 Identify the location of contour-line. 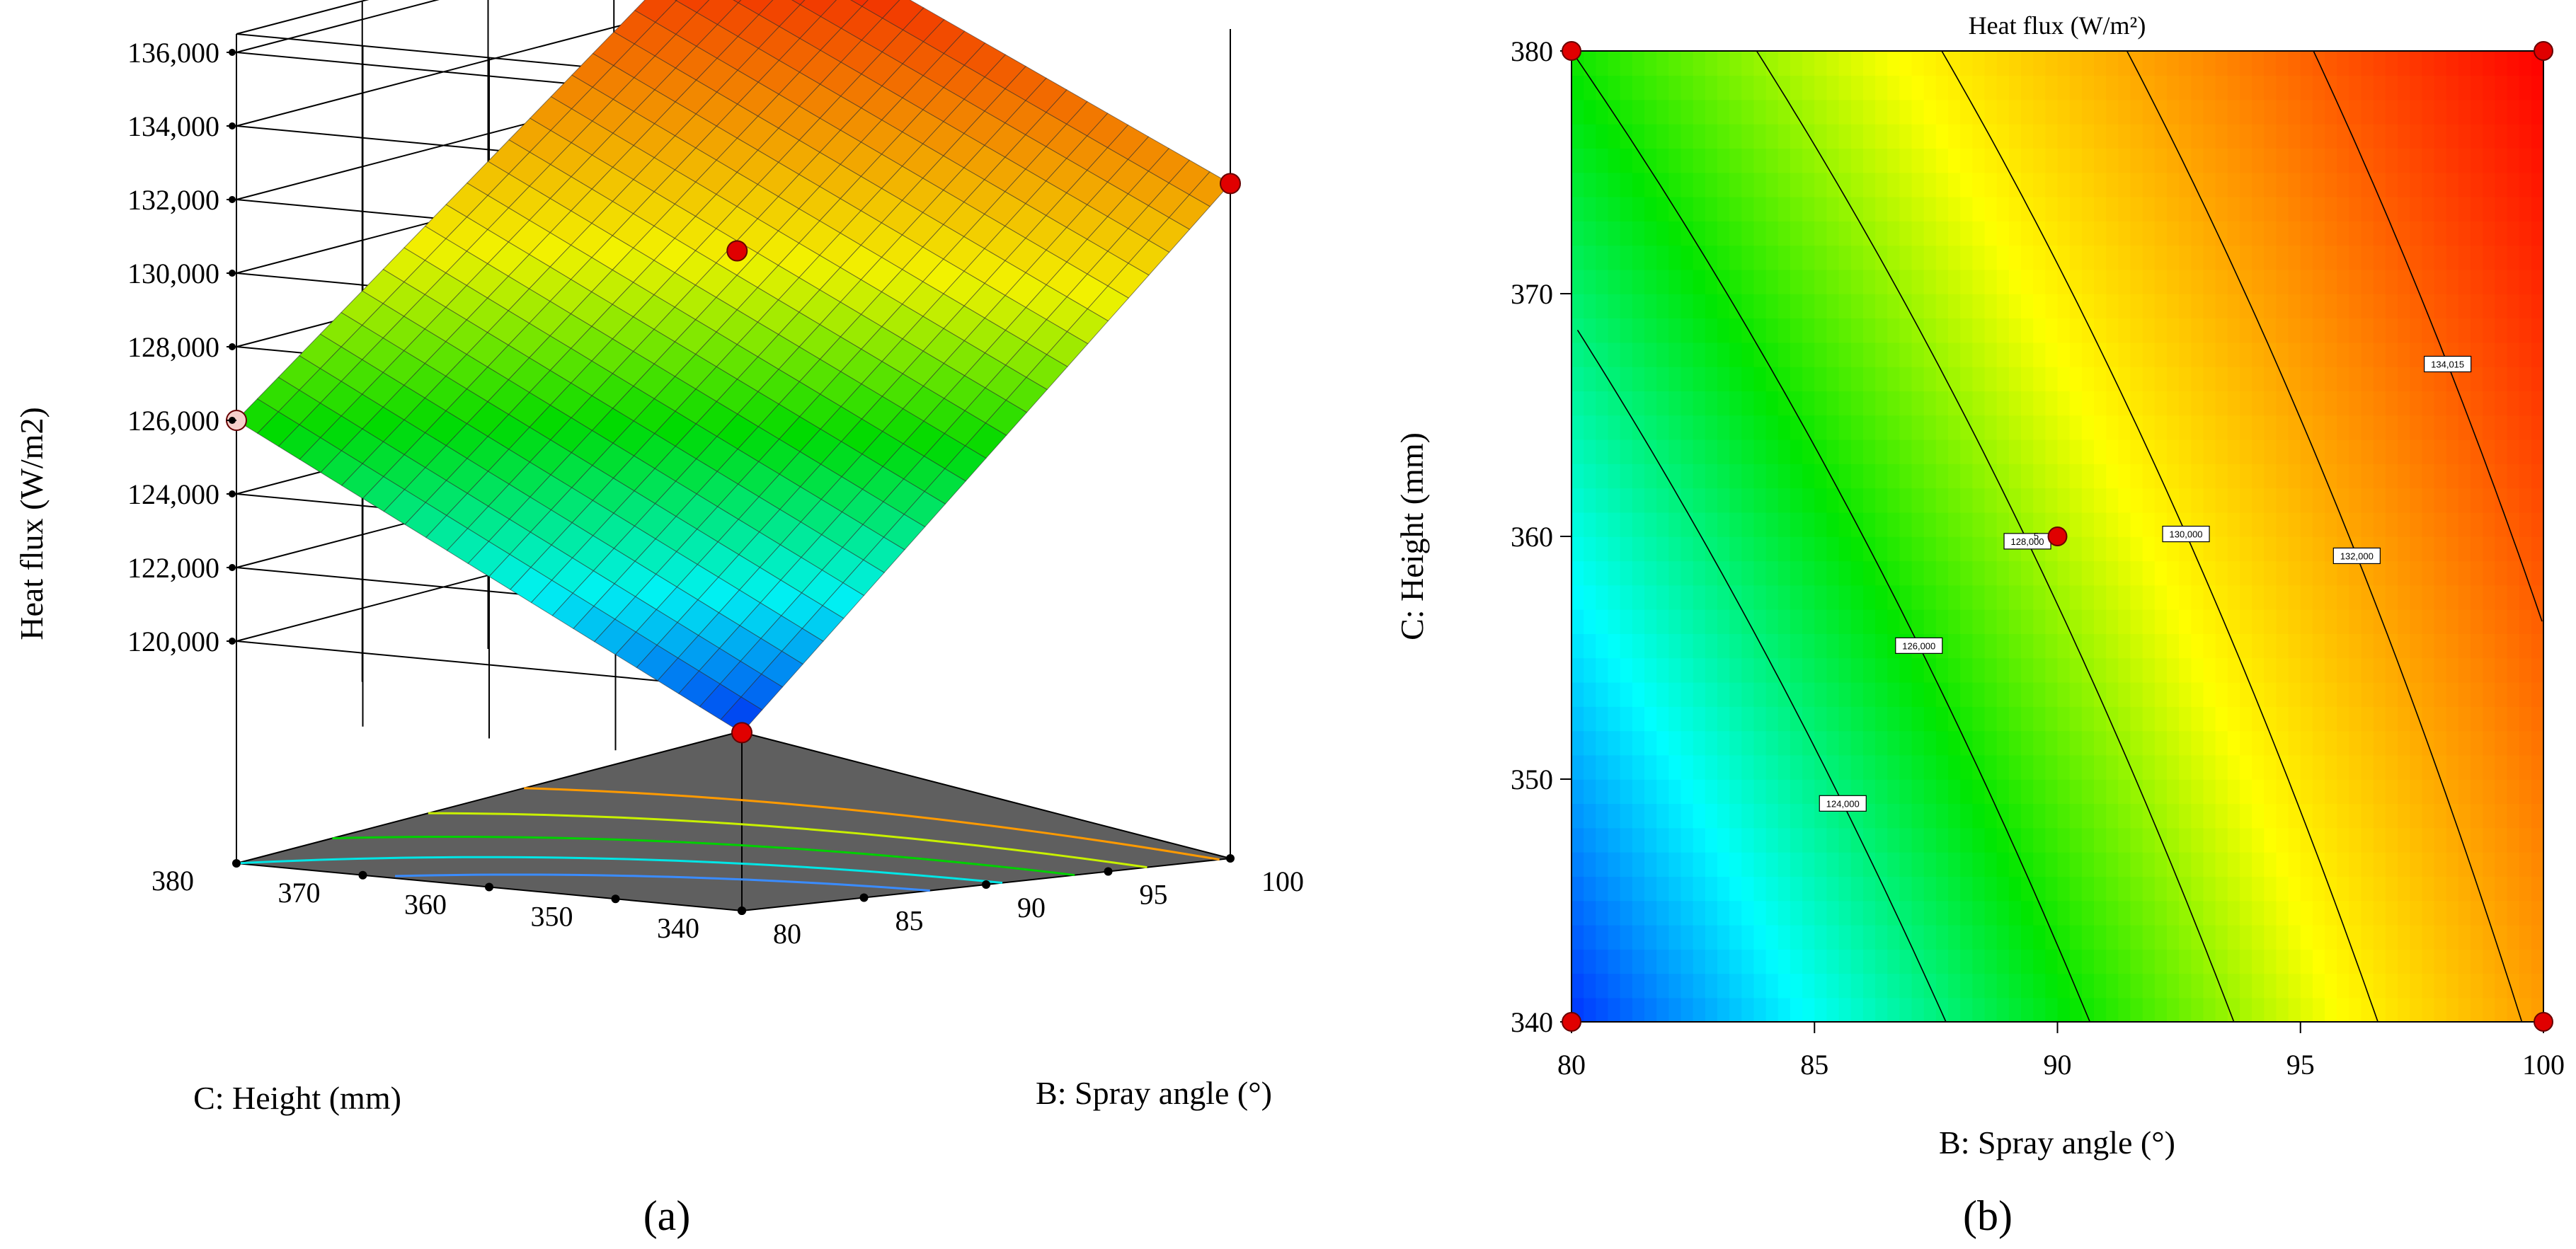
(2428, 336).